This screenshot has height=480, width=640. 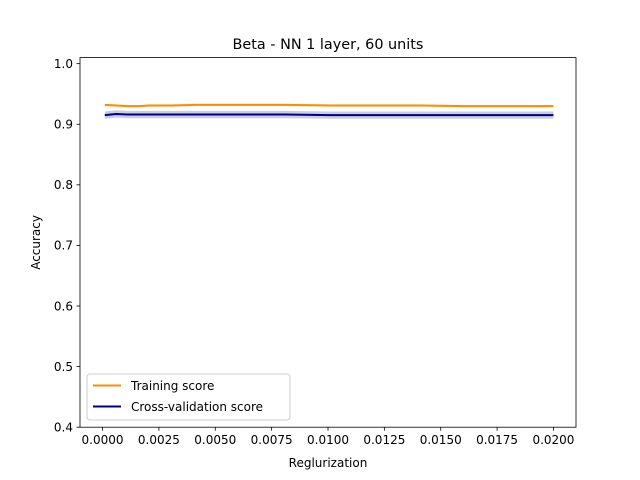 I want to click on x-tick-label: 0.0150, so click(x=441, y=440).